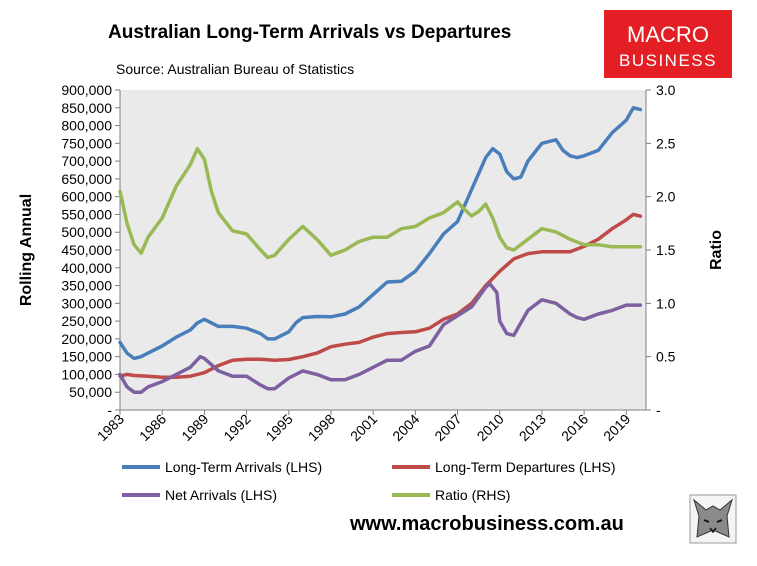 Image resolution: width=757 pixels, height=566 pixels. I want to click on legend-label-ratio: Ratio (RHS), so click(472, 495).